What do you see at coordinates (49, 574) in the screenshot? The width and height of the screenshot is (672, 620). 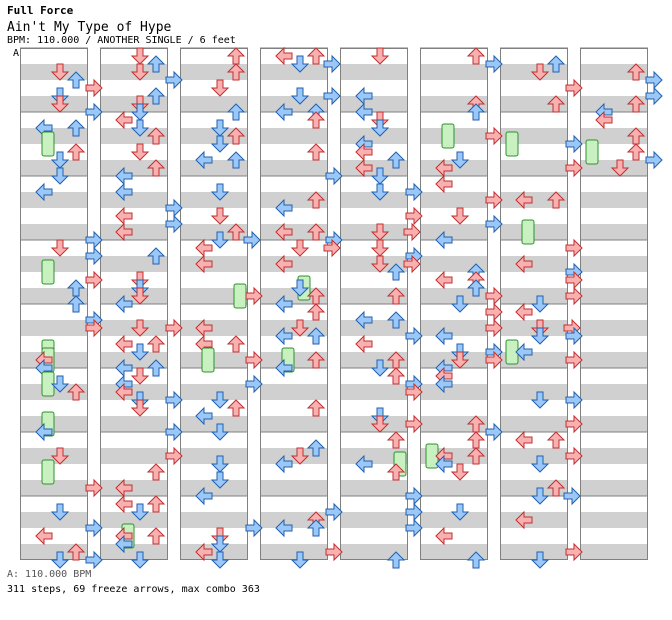 I see `bpm-legend: A: 110.000 BPM` at bounding box center [49, 574].